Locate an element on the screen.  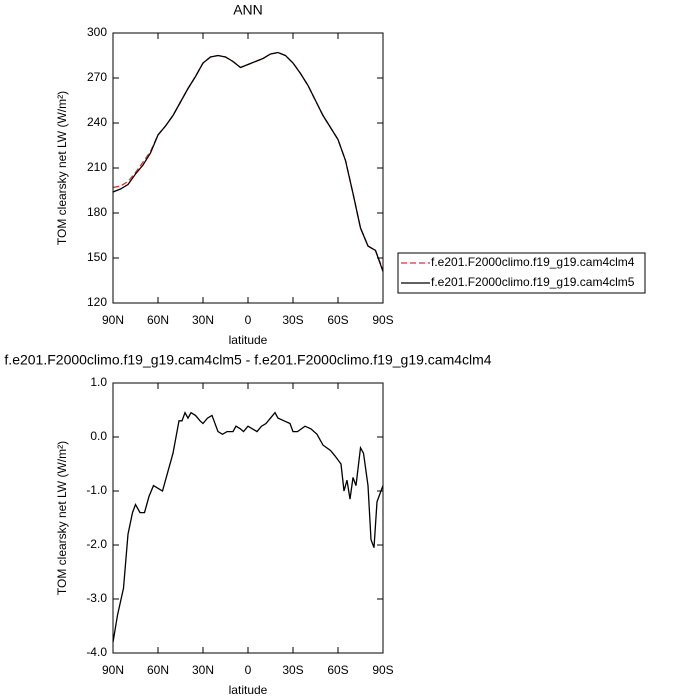
y-tick-label: 300 is located at coordinates (97, 32).